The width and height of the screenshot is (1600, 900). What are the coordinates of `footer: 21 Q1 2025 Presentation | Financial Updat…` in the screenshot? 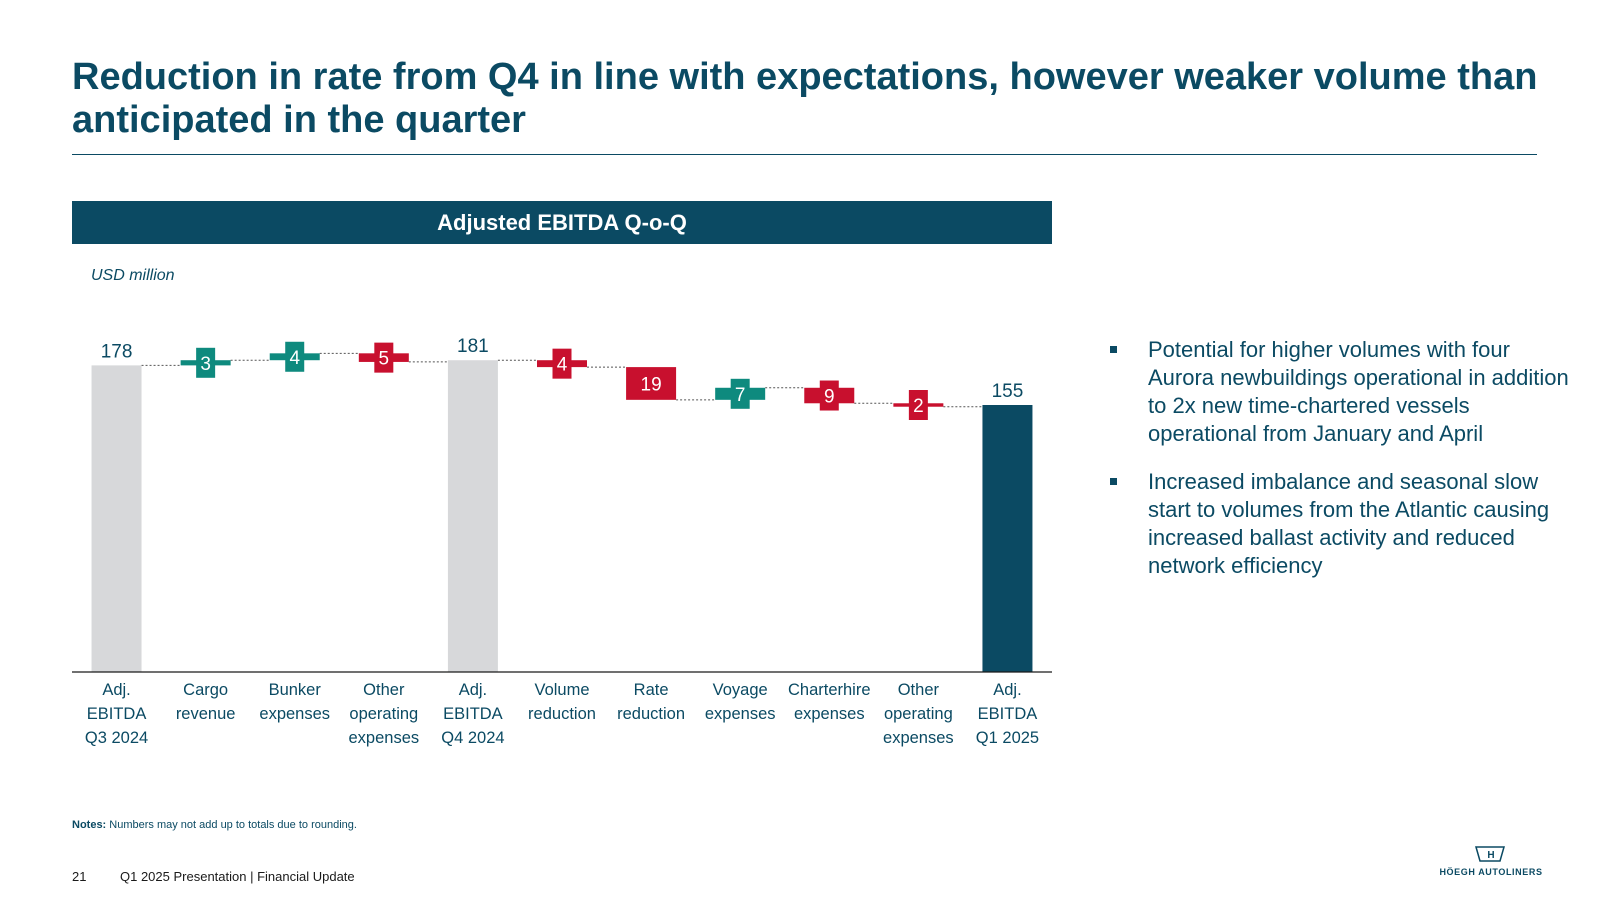 It's located at (213, 876).